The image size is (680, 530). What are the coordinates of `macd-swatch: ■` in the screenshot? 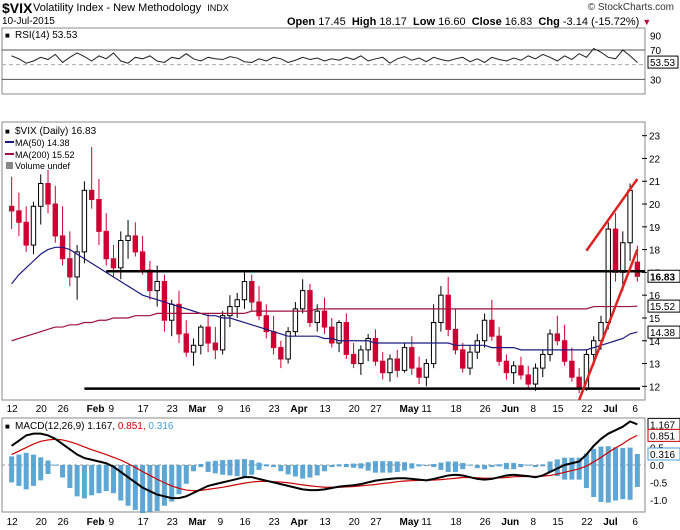 It's located at (7, 426).